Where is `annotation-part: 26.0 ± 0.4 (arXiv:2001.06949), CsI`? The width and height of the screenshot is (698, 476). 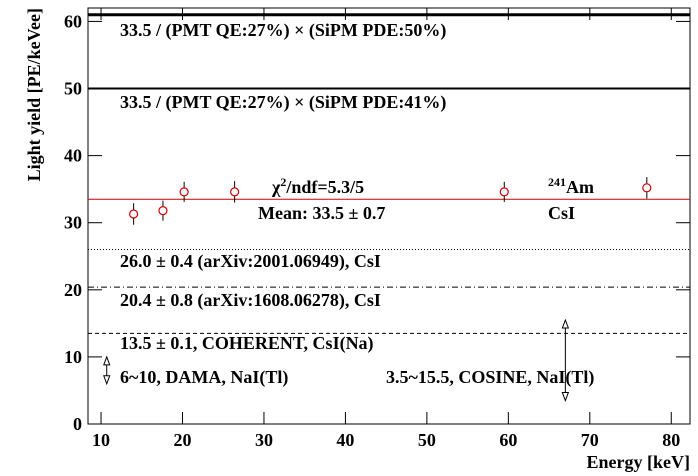
annotation-part: 26.0 ± 0.4 (arXiv:2001.06949), CsI is located at coordinates (250, 261).